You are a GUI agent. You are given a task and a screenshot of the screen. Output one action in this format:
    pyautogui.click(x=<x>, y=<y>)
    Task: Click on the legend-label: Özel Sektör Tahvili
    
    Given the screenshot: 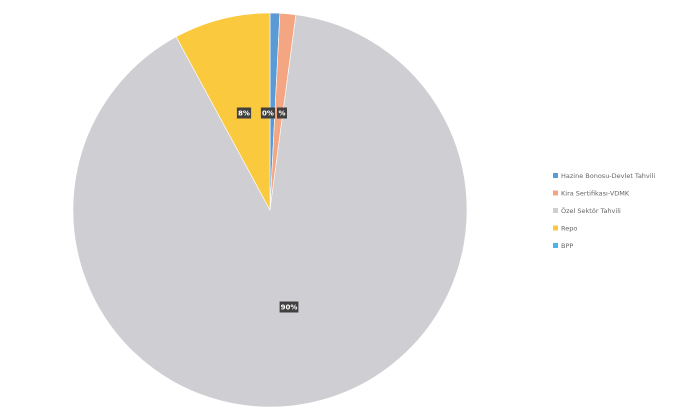 What is the action you would take?
    pyautogui.click(x=591, y=210)
    